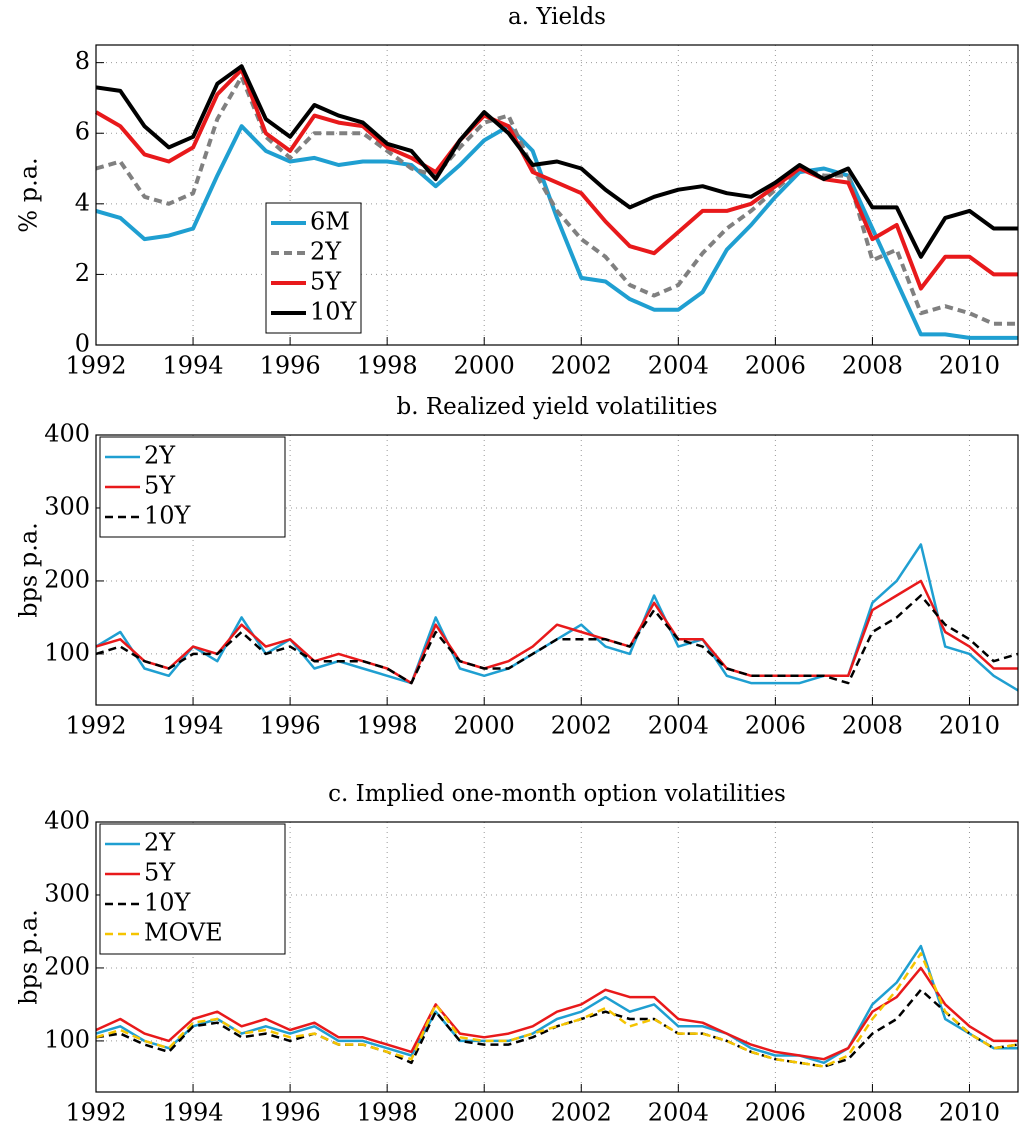  Describe the element at coordinates (330, 222) in the screenshot. I see `legend-label: 6M` at that location.